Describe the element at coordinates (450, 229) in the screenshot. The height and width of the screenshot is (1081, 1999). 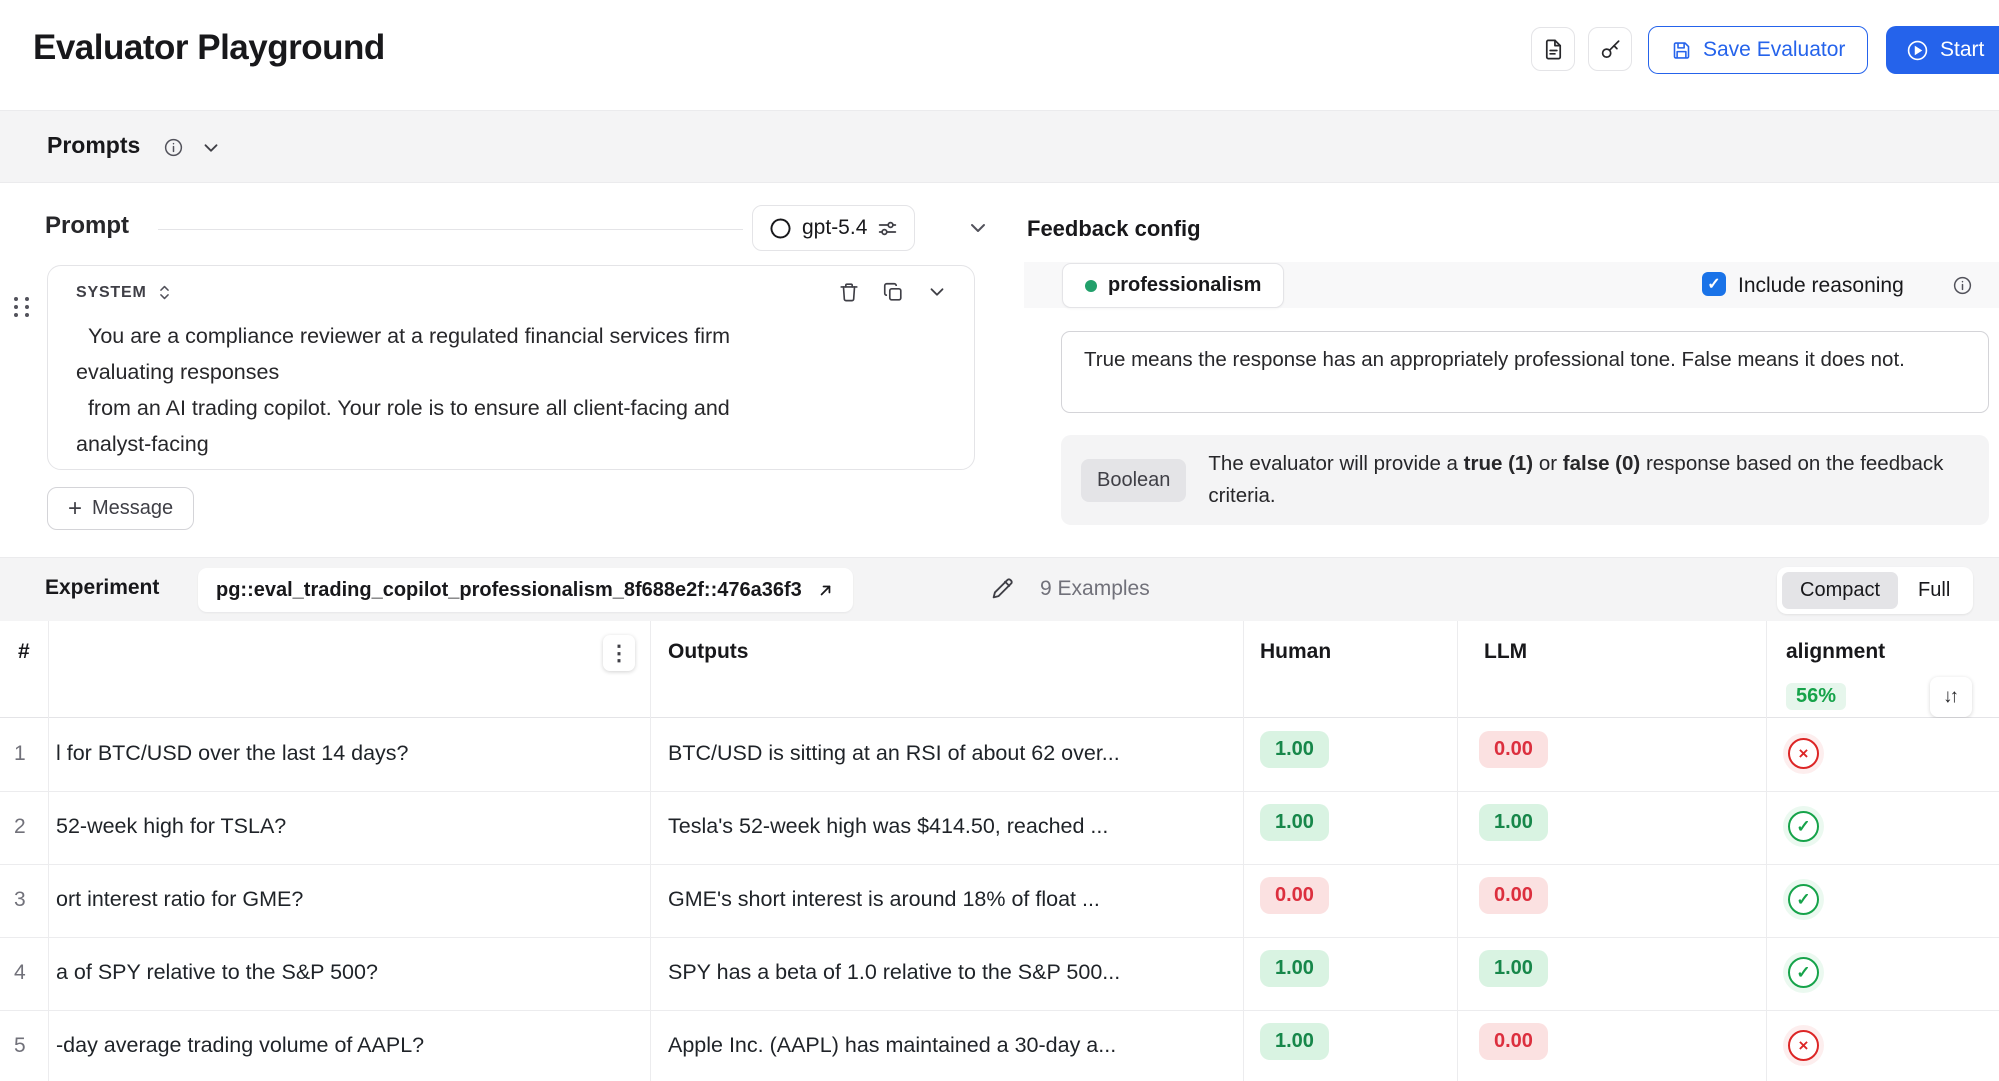
I see `divider` at that location.